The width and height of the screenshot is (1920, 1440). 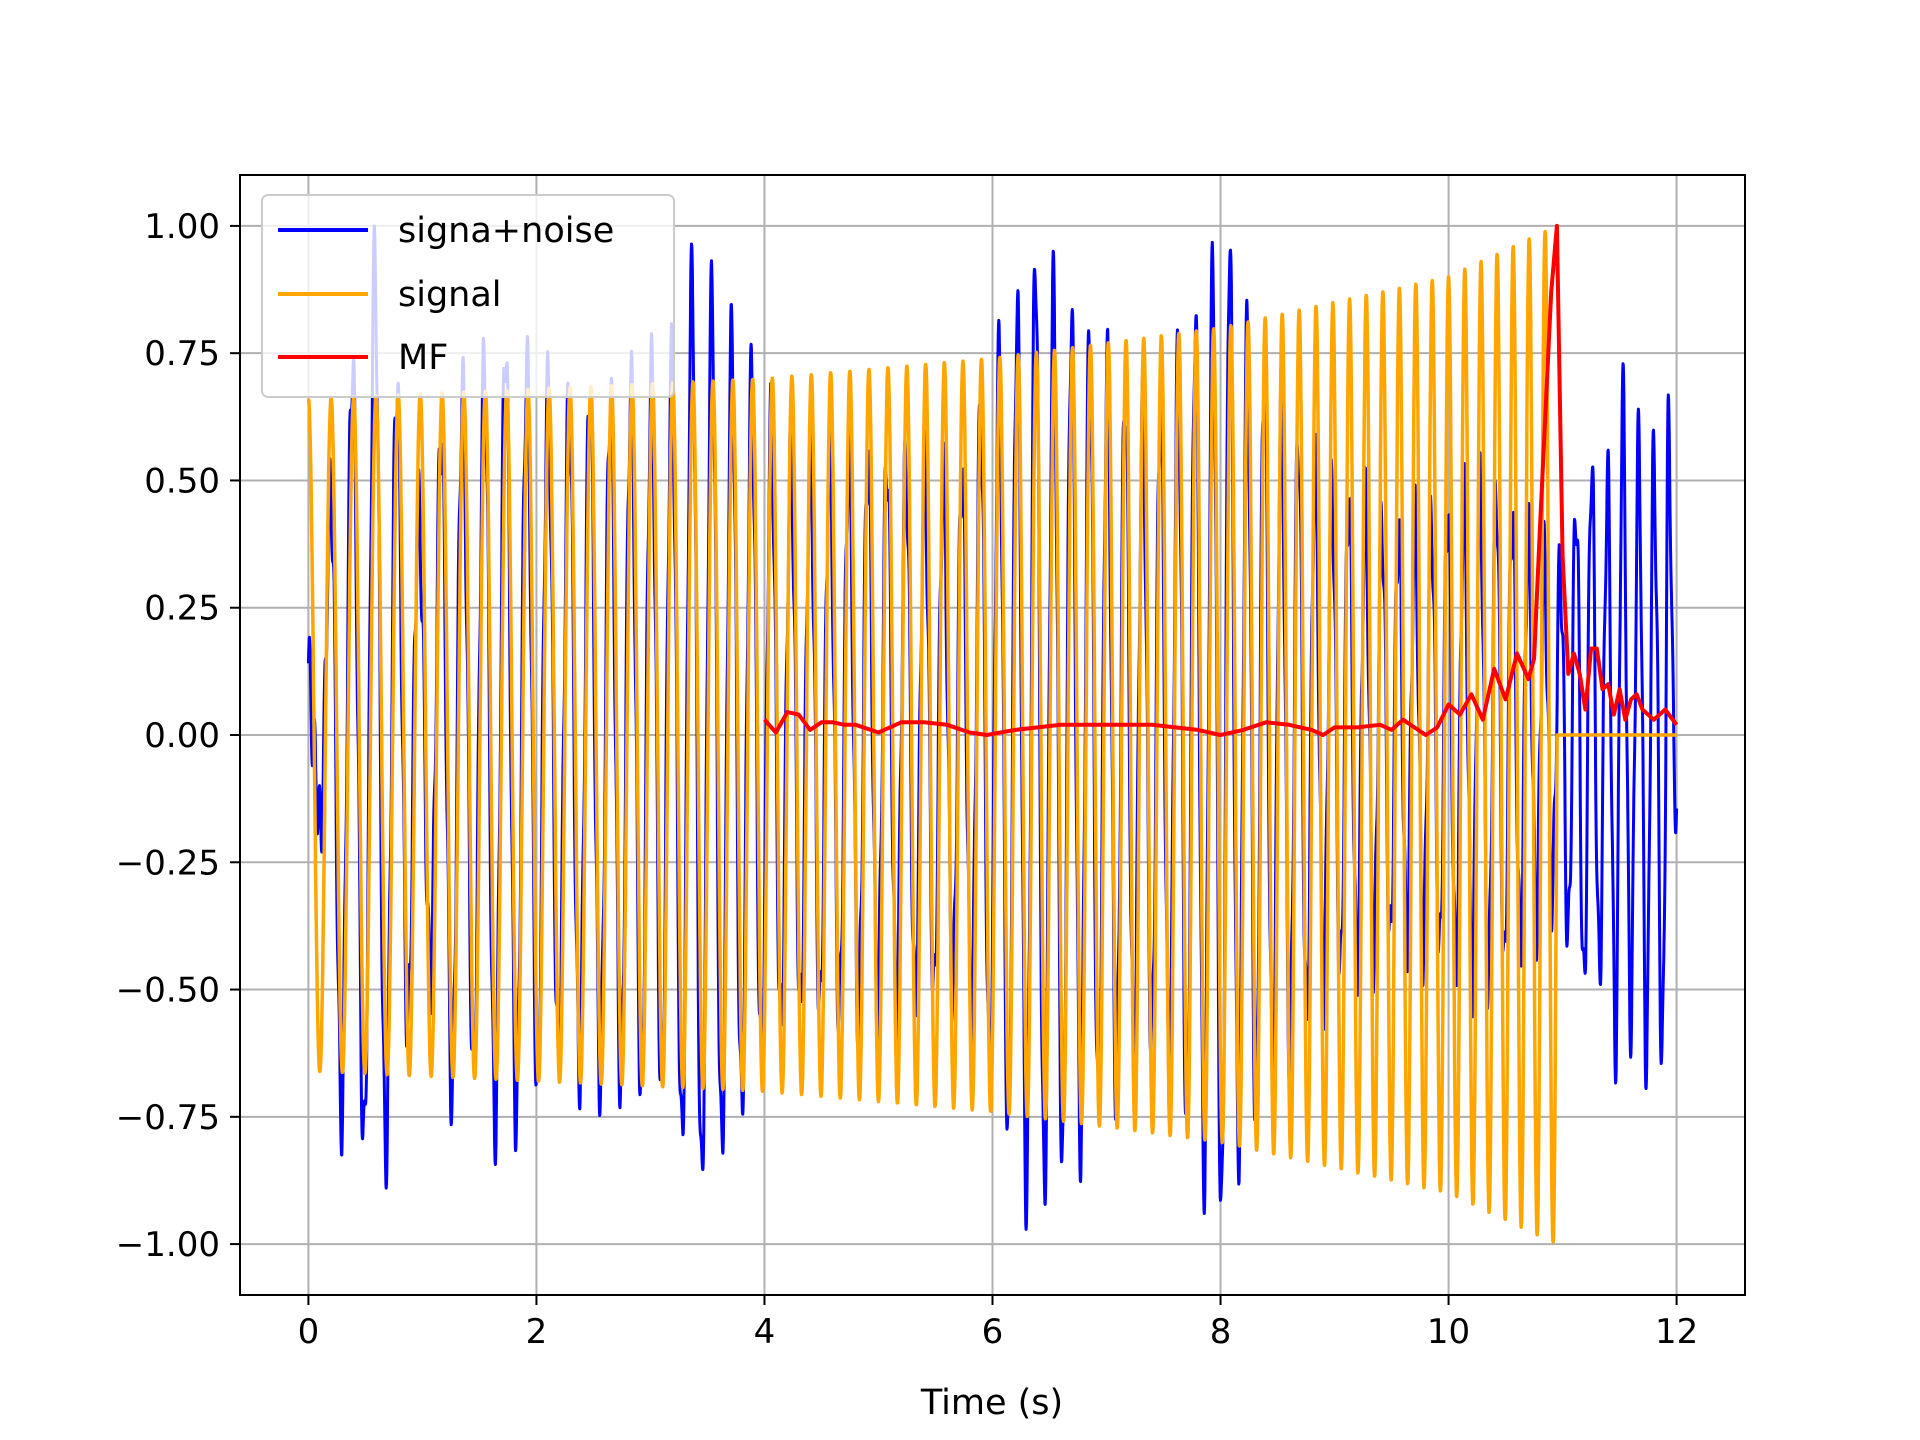 I want to click on legend-box, so click(x=468, y=296).